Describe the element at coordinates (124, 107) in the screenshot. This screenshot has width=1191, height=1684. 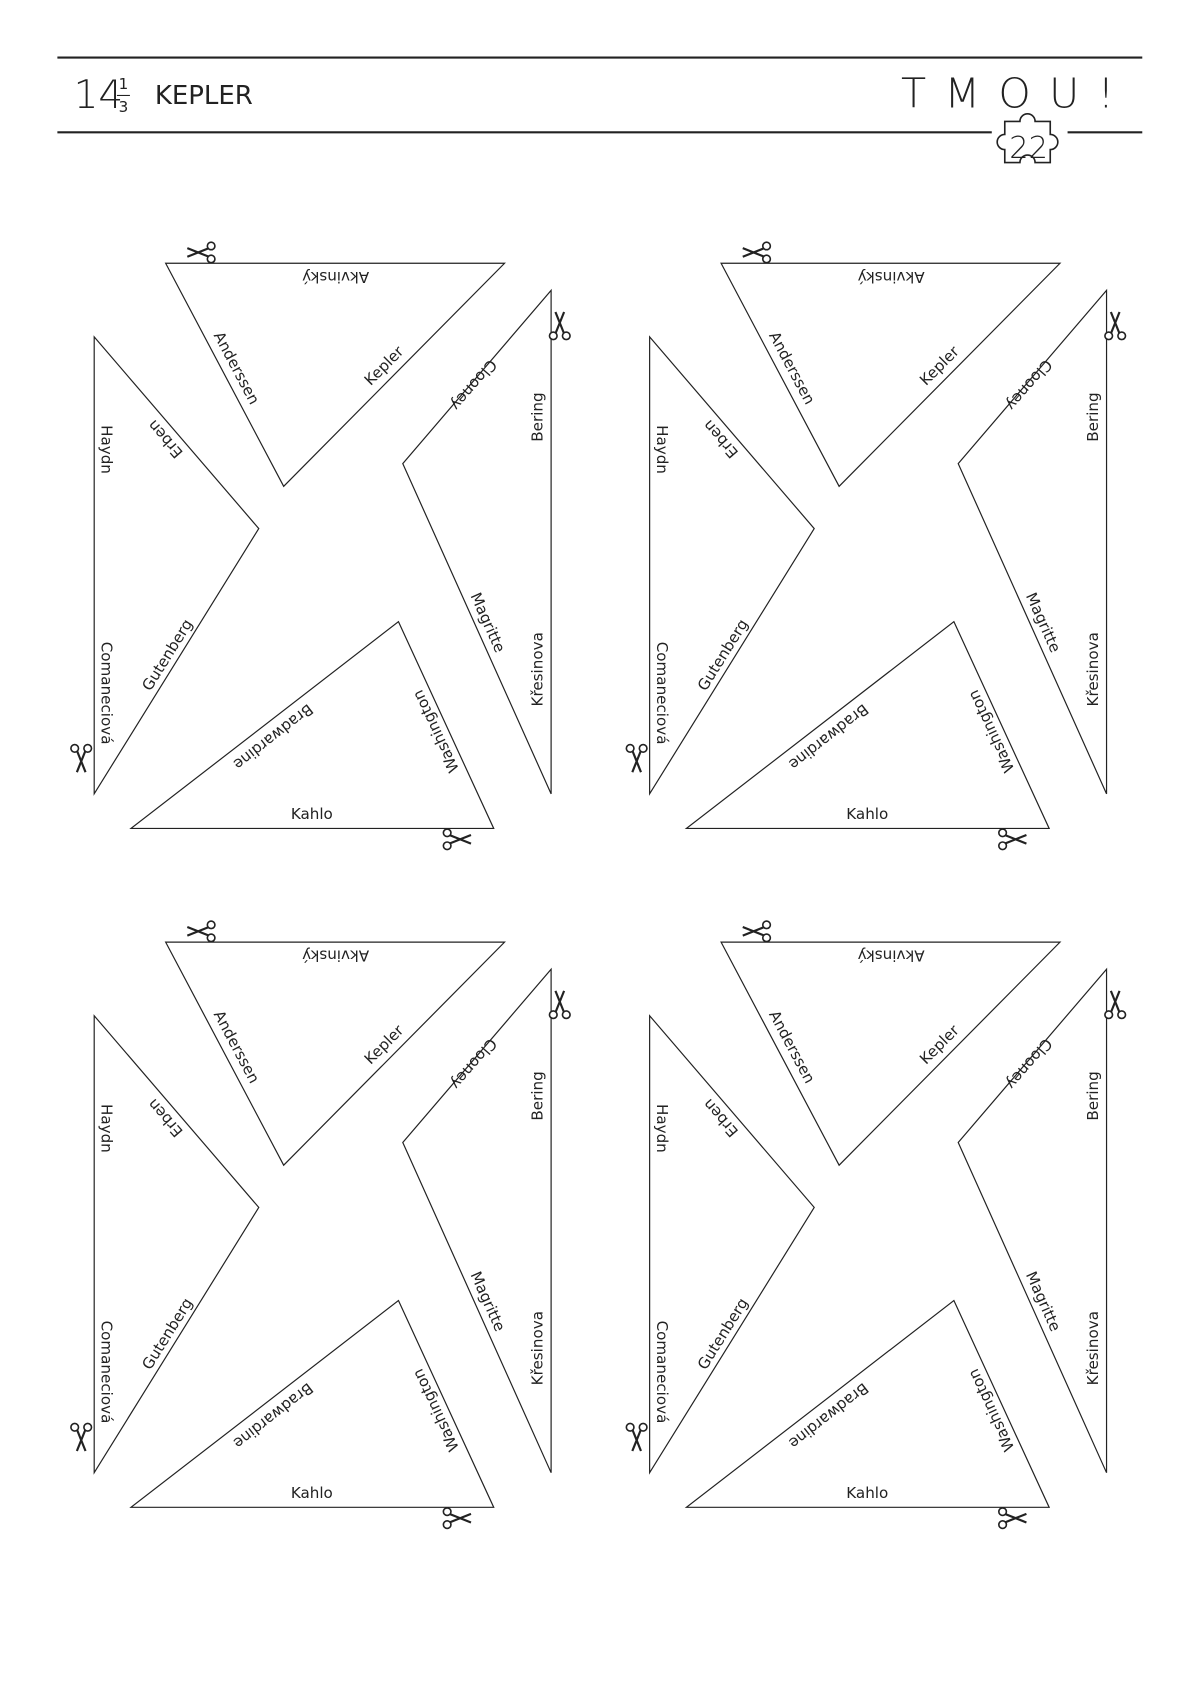
I see `fraction-denominator: 3` at that location.